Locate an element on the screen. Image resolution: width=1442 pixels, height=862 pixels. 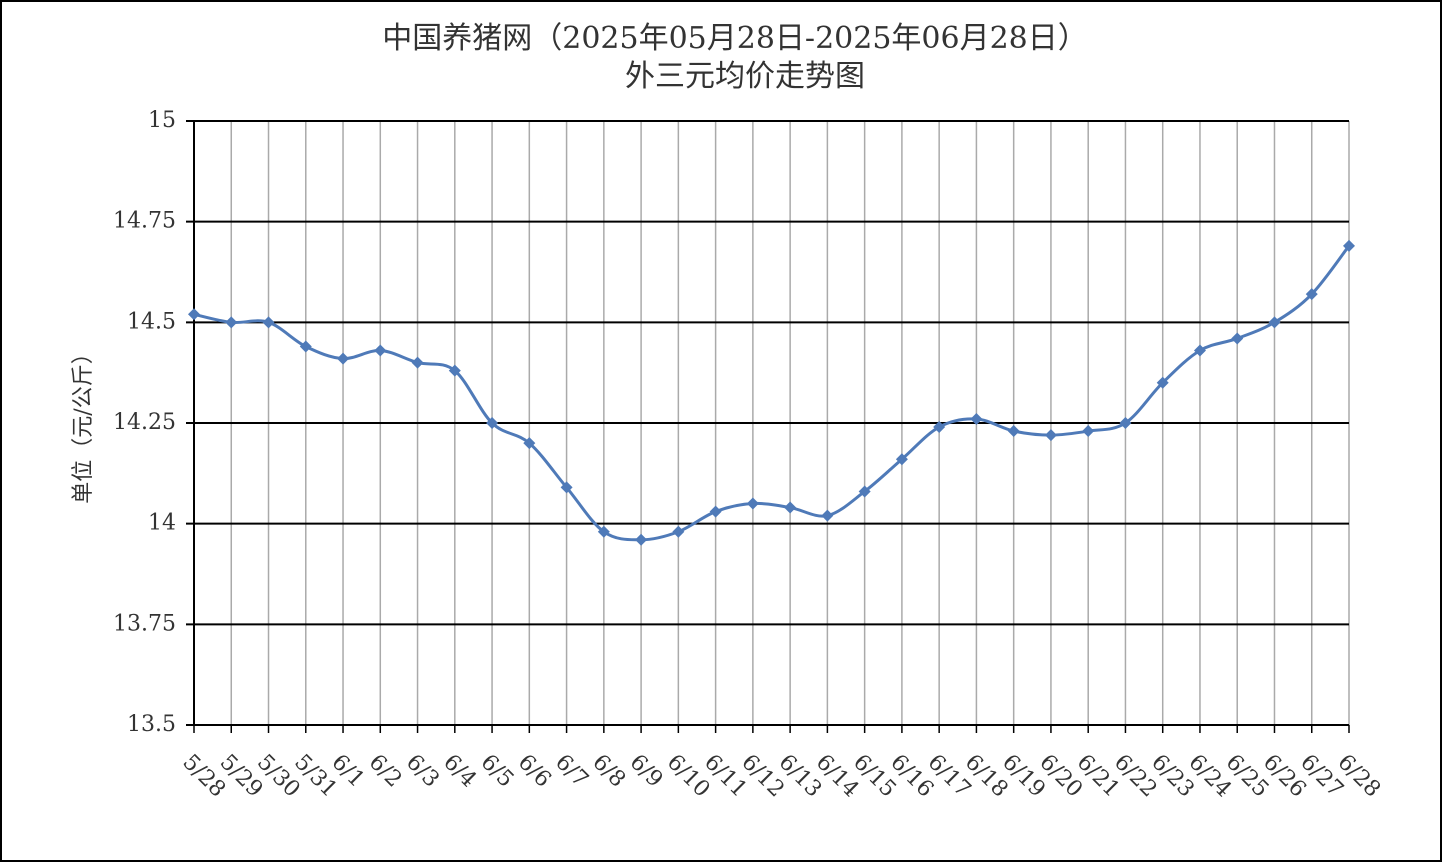
y-tick-label: 15 is located at coordinates (162, 120).